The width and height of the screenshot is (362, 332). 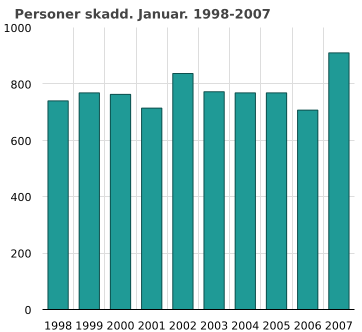 What do you see at coordinates (308, 326) in the screenshot?
I see `x-tick-label: 2006` at bounding box center [308, 326].